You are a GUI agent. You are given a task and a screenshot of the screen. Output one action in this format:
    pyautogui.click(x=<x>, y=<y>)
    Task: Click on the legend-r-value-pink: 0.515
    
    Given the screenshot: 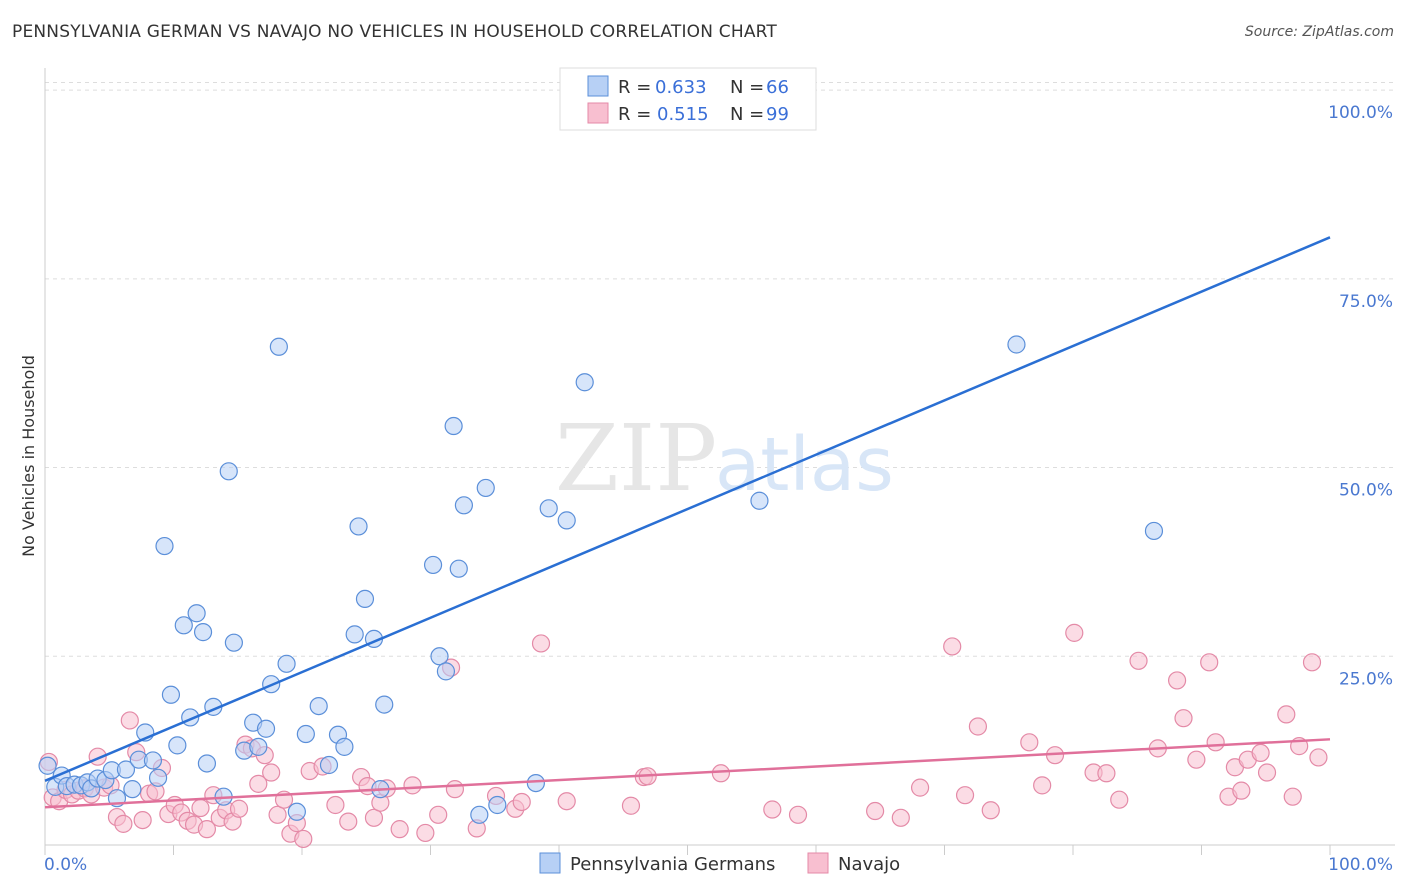 What is the action you would take?
    pyautogui.click(x=683, y=114)
    